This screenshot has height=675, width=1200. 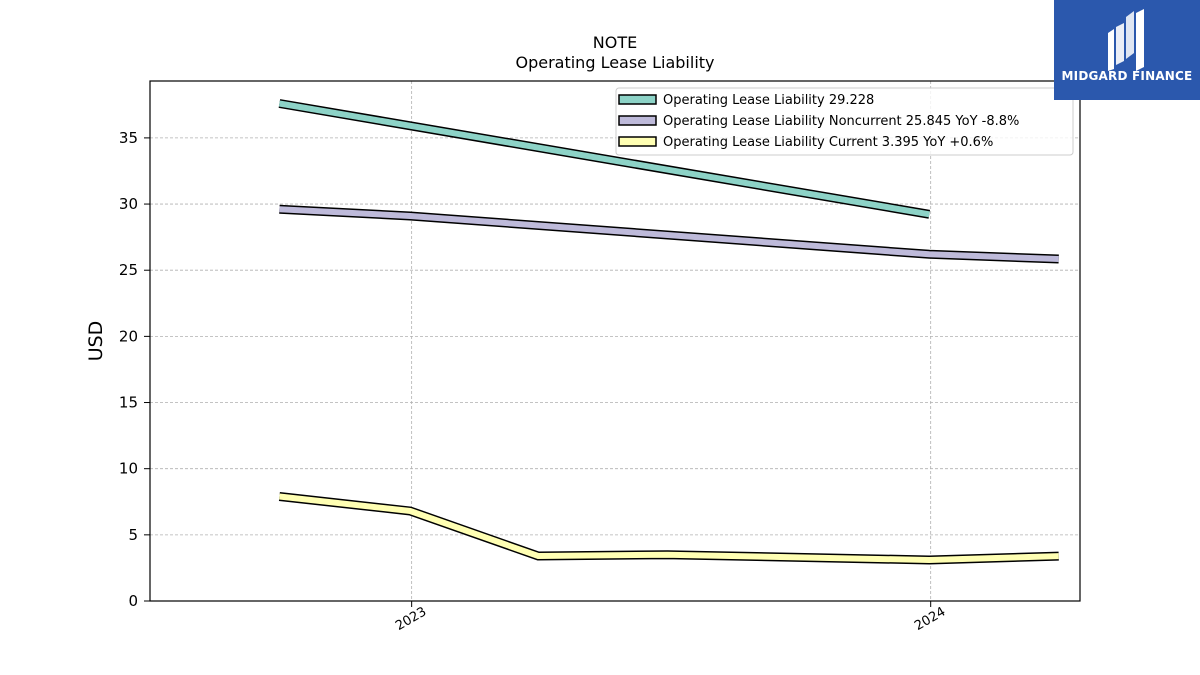 I want to click on y-tick-label: 35, so click(x=128, y=138).